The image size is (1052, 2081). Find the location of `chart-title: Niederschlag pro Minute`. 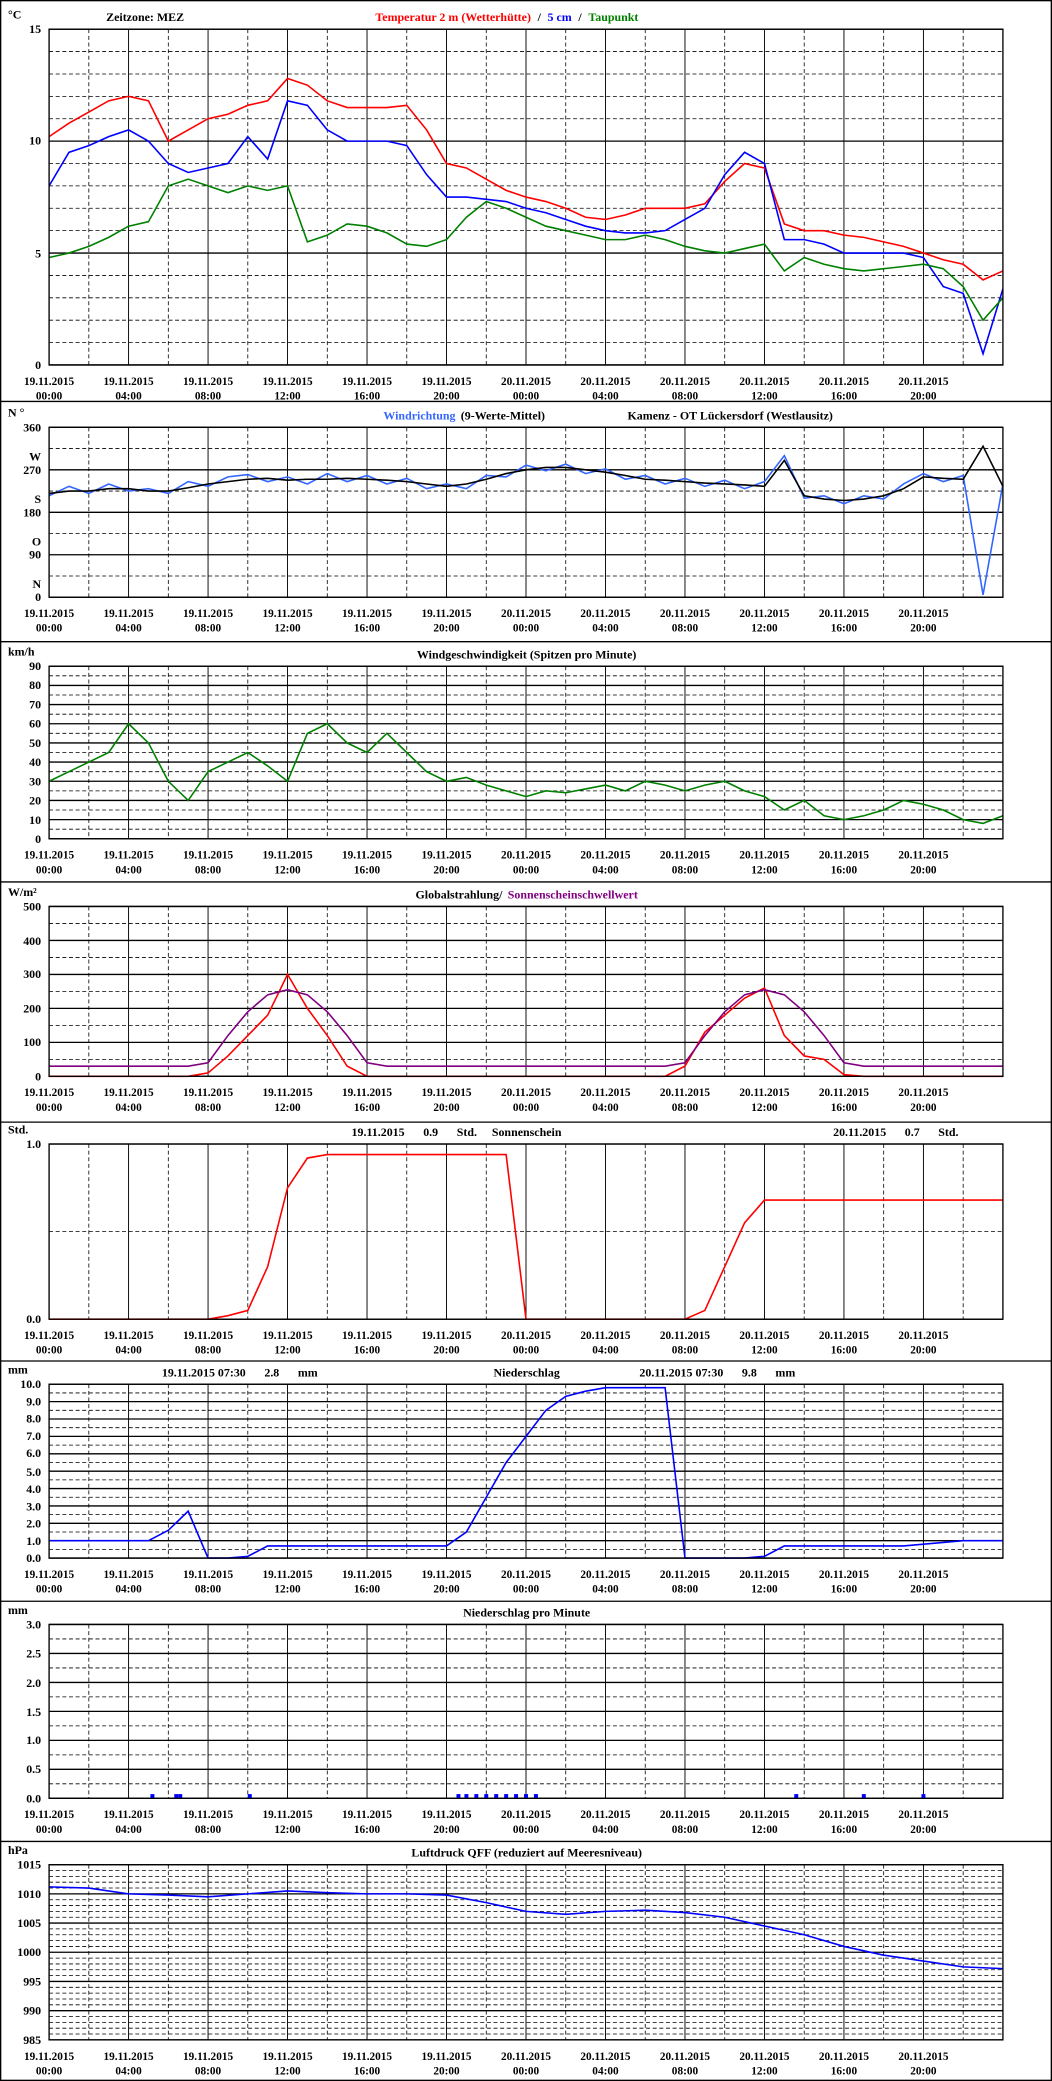

chart-title: Niederschlag pro Minute is located at coordinates (527, 1612).